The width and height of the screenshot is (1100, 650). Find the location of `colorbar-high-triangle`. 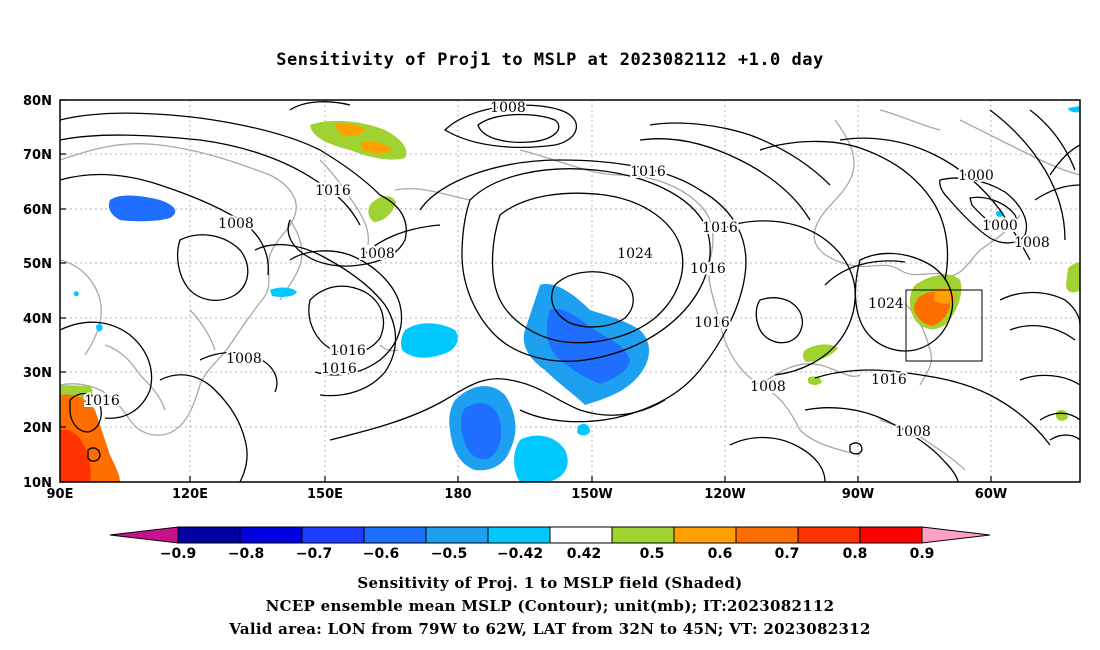

colorbar-high-triangle is located at coordinates (956, 535).